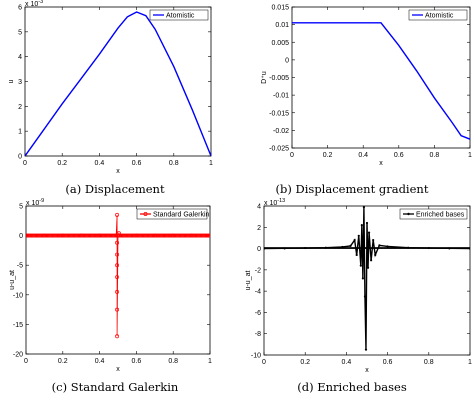 Image resolution: width=474 pixels, height=409 pixels. Describe the element at coordinates (279, 78) in the screenshot. I see `y-tick-label: -0.005` at that location.